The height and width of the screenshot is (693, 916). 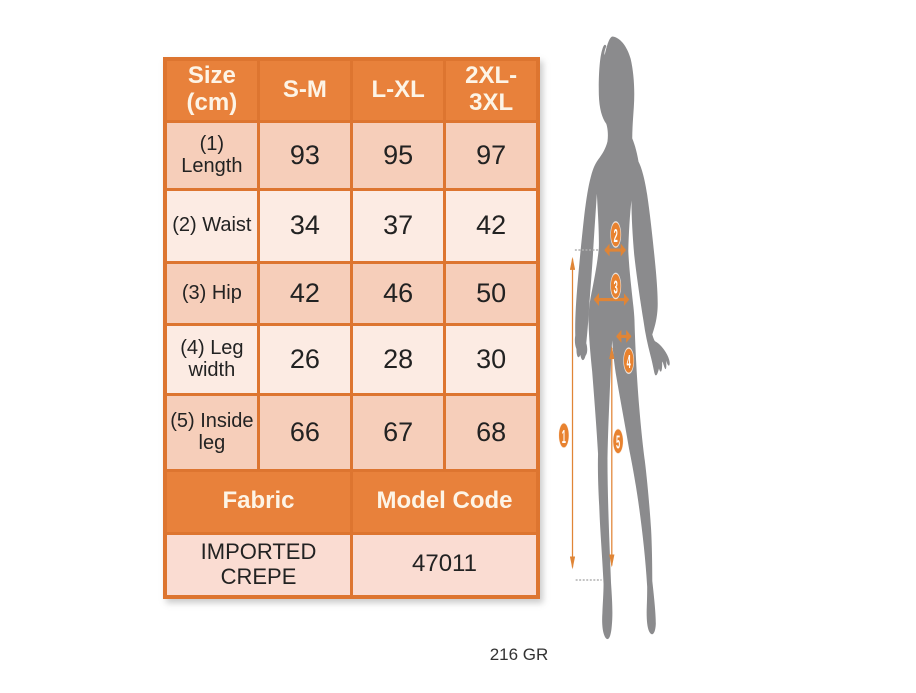 What do you see at coordinates (491, 359) in the screenshot?
I see `value-cell: 30` at bounding box center [491, 359].